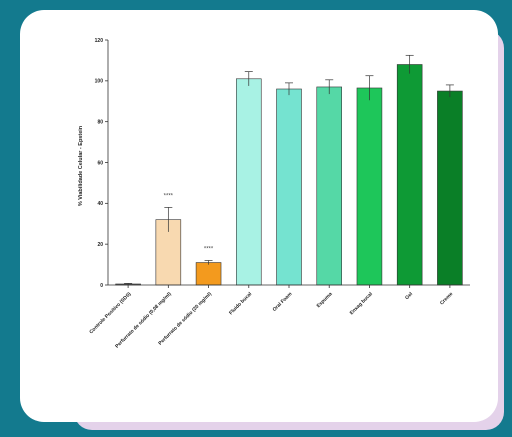 This screenshot has width=512, height=437. I want to click on y-tick-label: 100, so click(99, 82).